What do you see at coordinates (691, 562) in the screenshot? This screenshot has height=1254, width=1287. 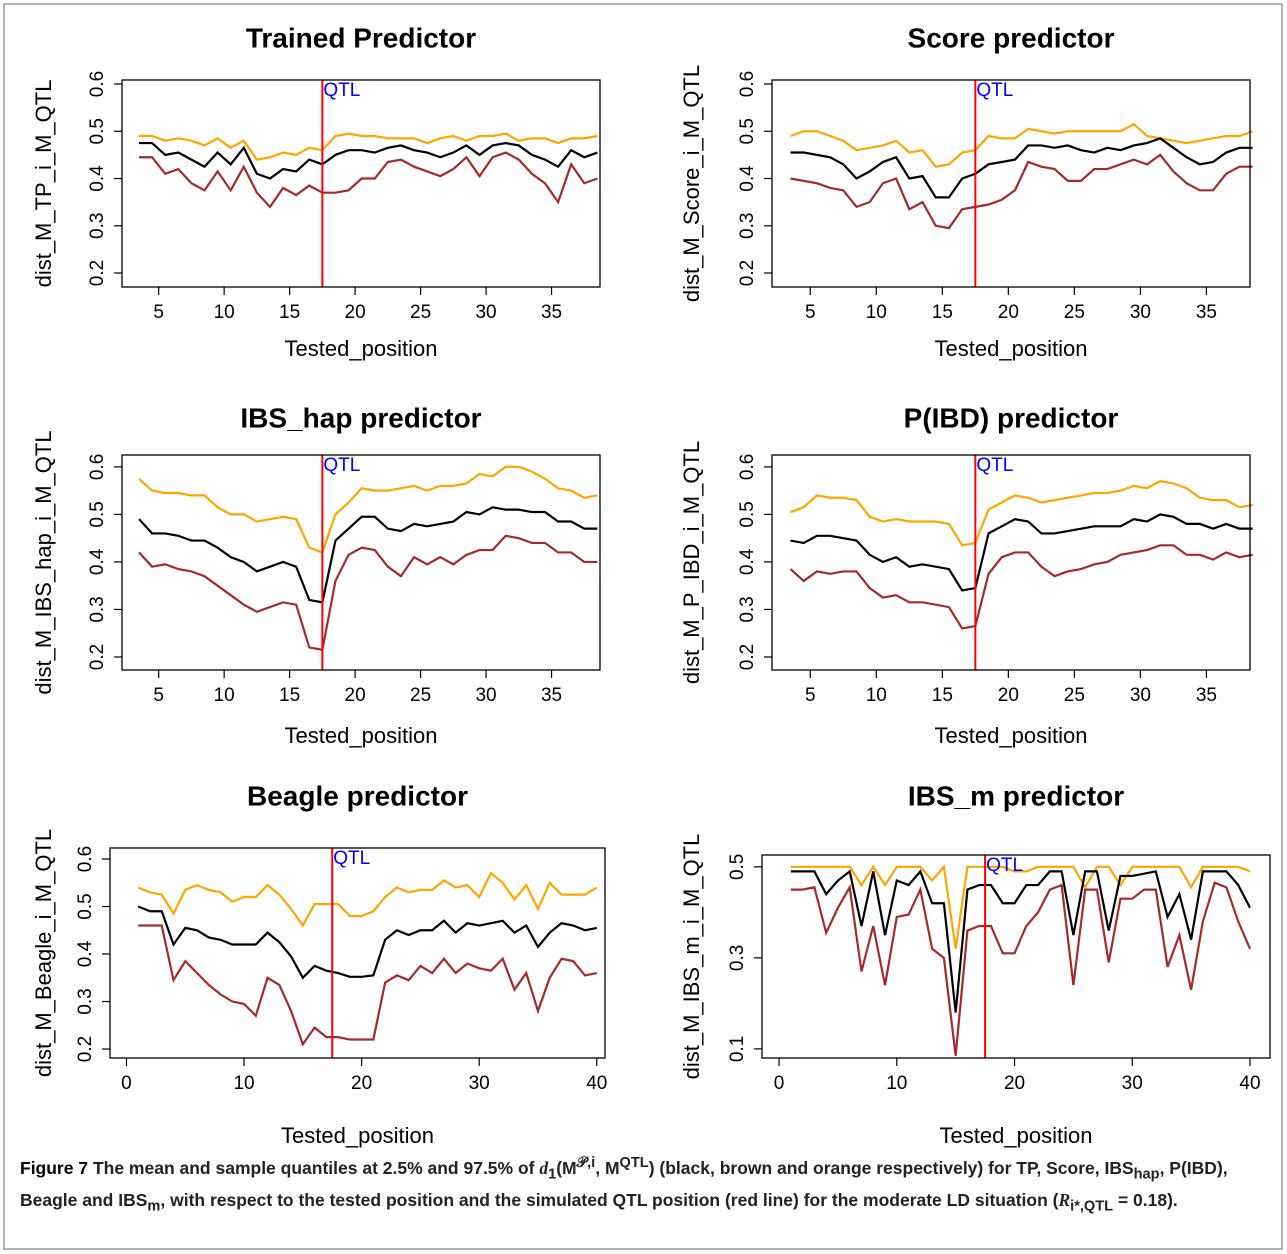 I see `y-axis-label: dist_M_P_IBD_i_M_QTL` at bounding box center [691, 562].